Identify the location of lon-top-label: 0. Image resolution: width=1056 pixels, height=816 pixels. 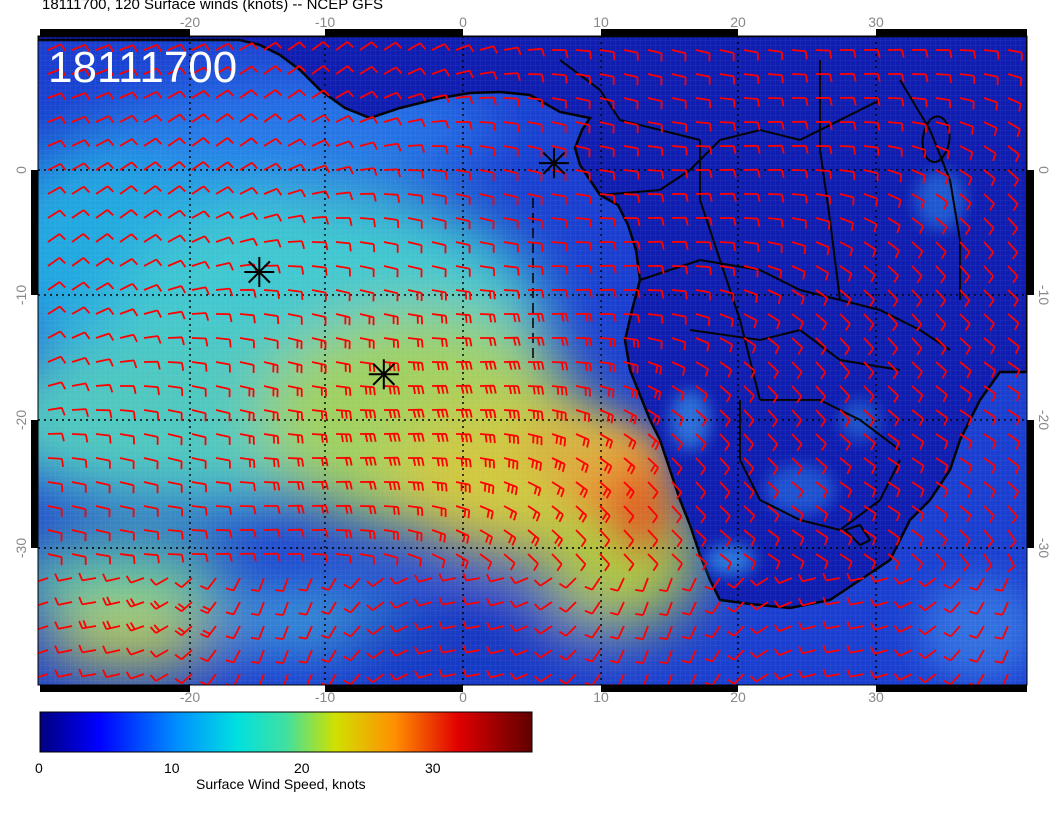
(463, 22).